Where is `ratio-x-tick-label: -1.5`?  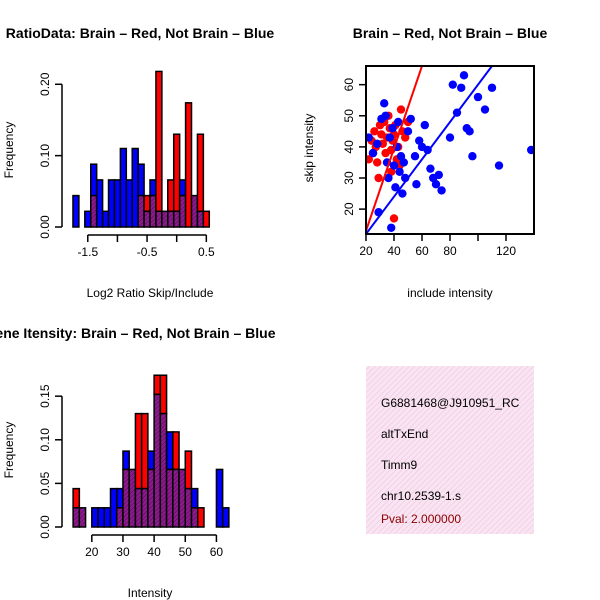 ratio-x-tick-label: -1.5 is located at coordinates (87, 252).